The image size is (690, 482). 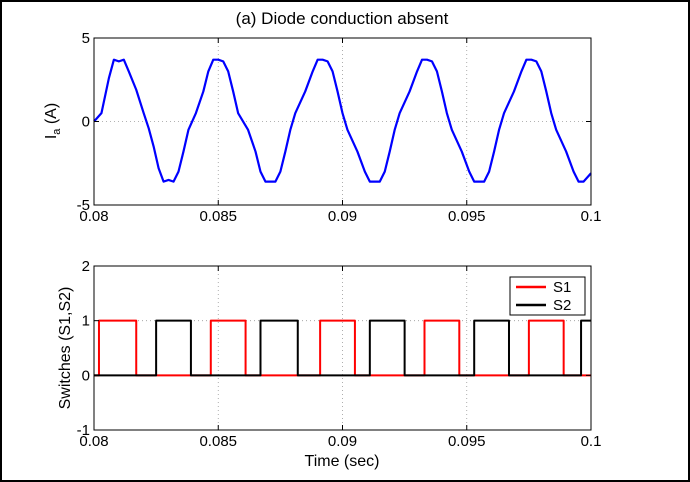 What do you see at coordinates (53, 121) in the screenshot?
I see `current-y-axis-label: Ia (A)` at bounding box center [53, 121].